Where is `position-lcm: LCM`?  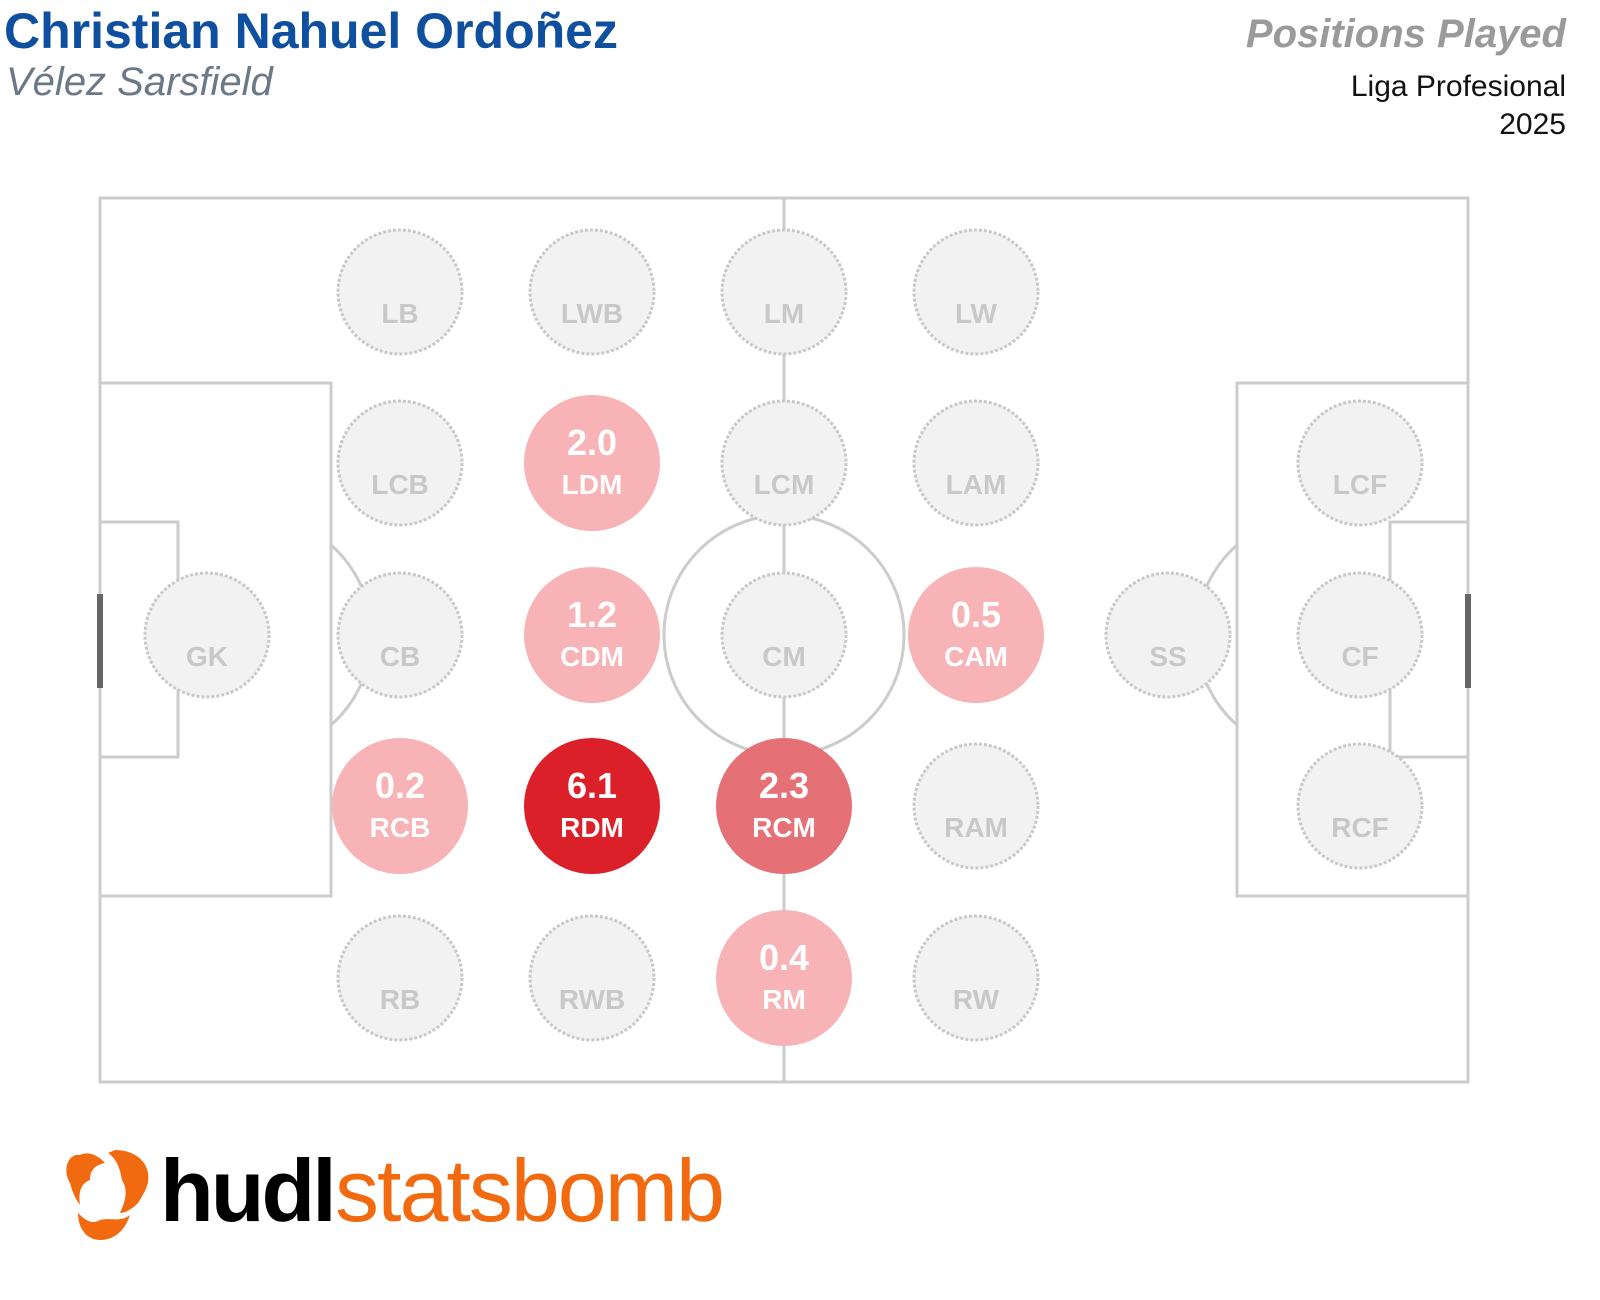
position-lcm: LCM is located at coordinates (784, 463).